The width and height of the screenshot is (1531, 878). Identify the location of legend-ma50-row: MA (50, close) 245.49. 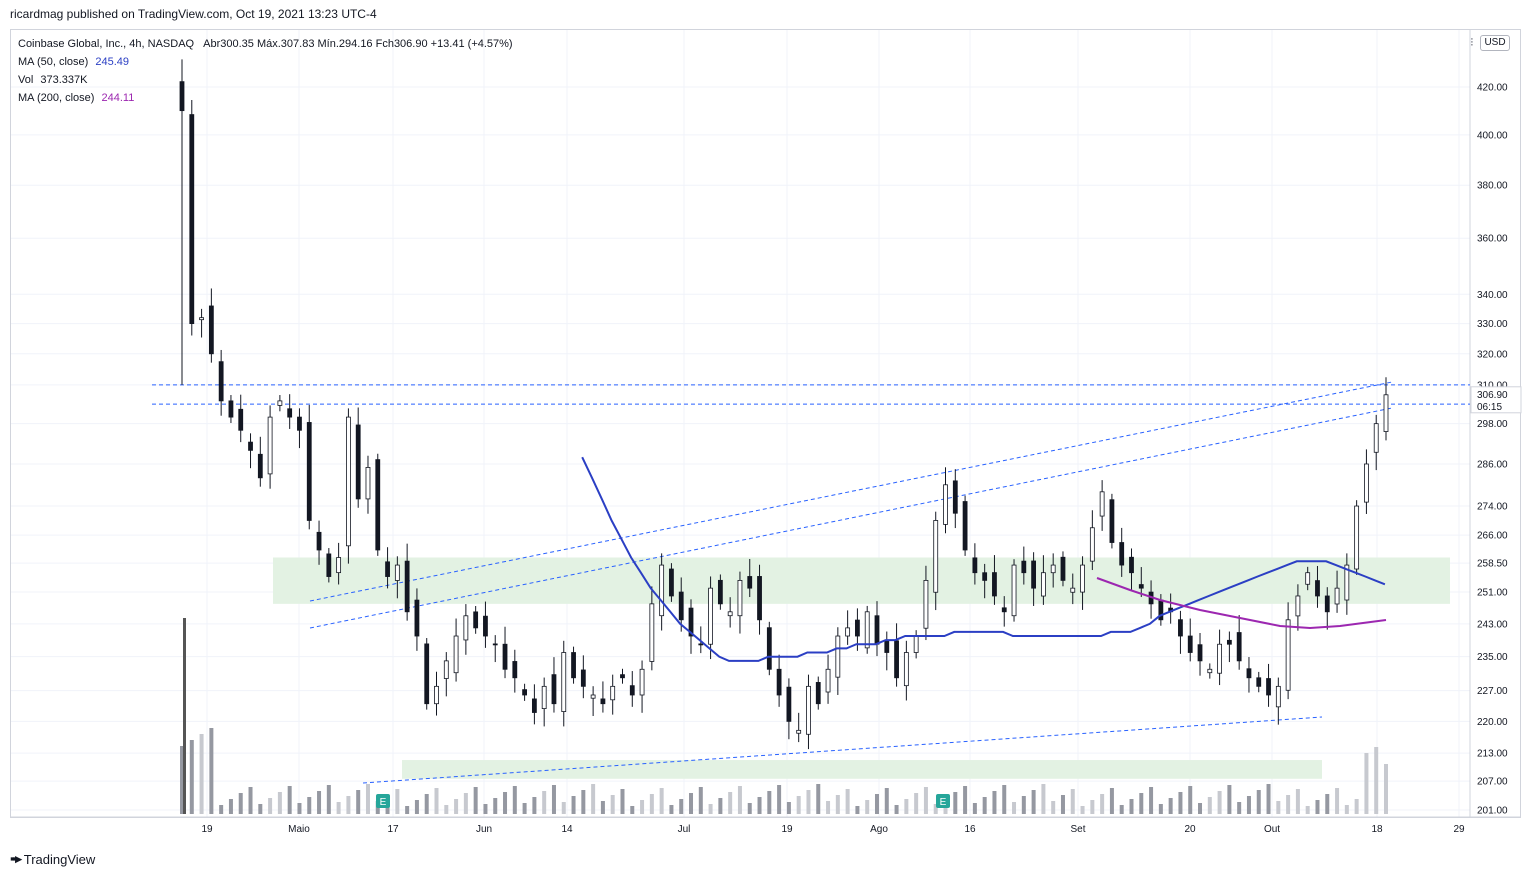
(265, 62).